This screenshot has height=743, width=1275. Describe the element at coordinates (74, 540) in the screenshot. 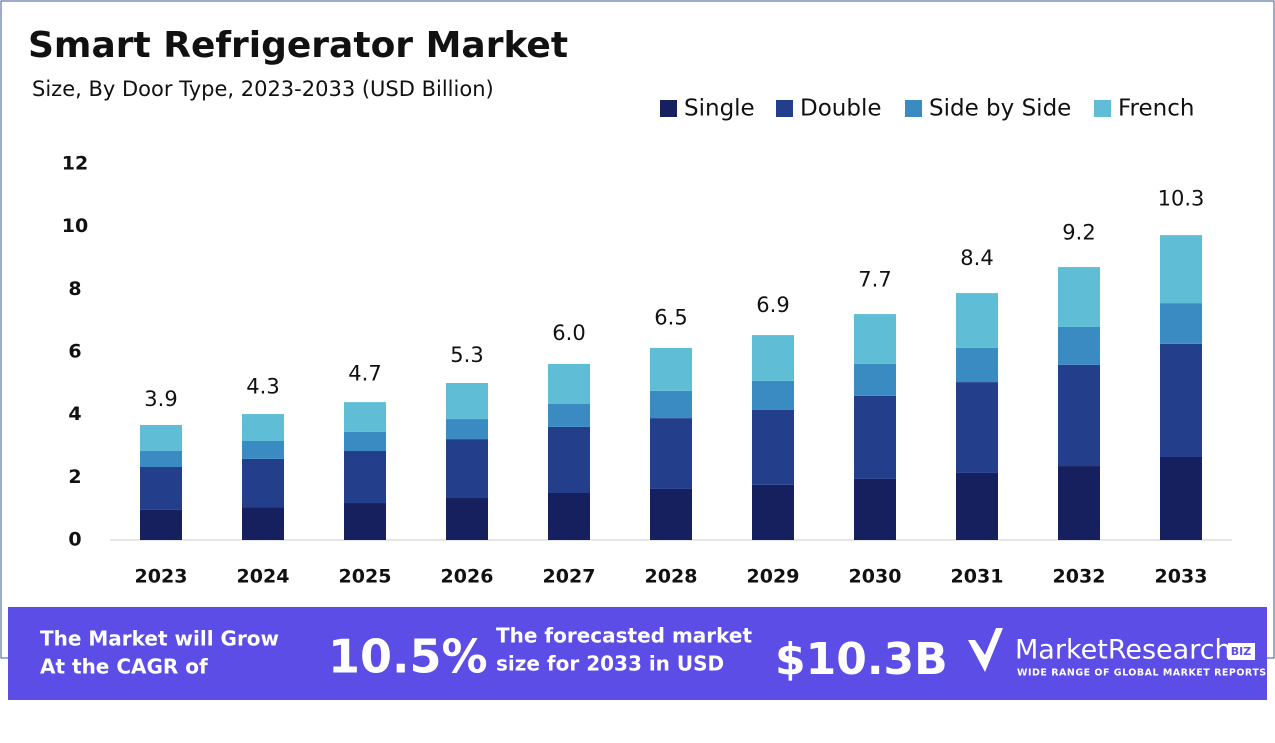

I see `y-tick-label: 0` at that location.